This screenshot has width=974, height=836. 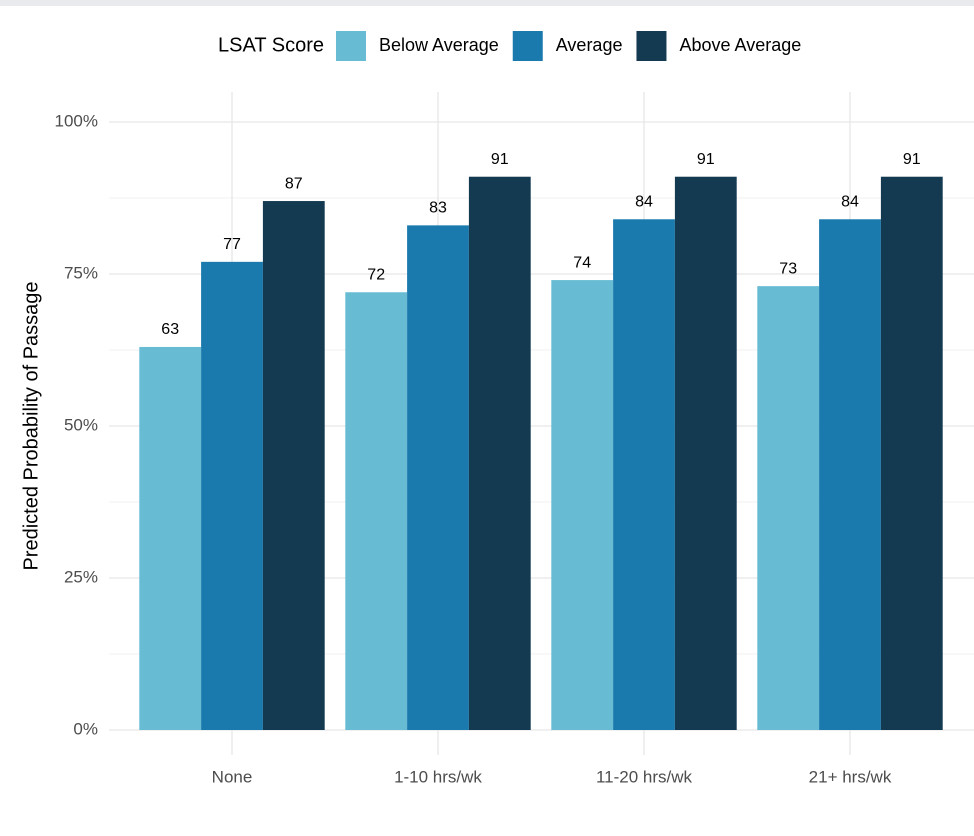 What do you see at coordinates (850, 776) in the screenshot?
I see `x-tick-label: 21+ hrs/wk` at bounding box center [850, 776].